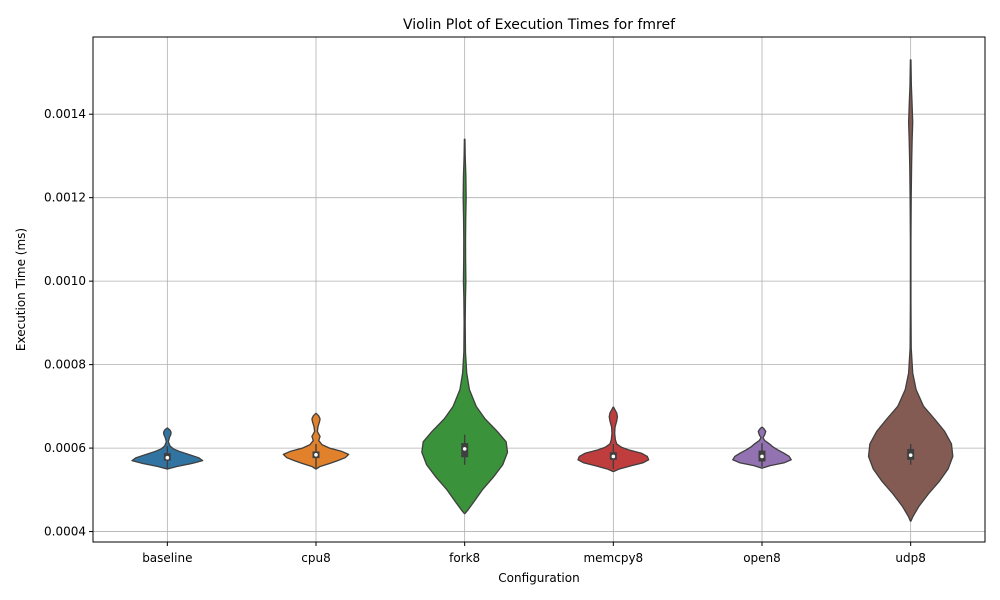 This screenshot has height=600, width=1000. Describe the element at coordinates (465, 326) in the screenshot. I see `violin-fork8` at that location.